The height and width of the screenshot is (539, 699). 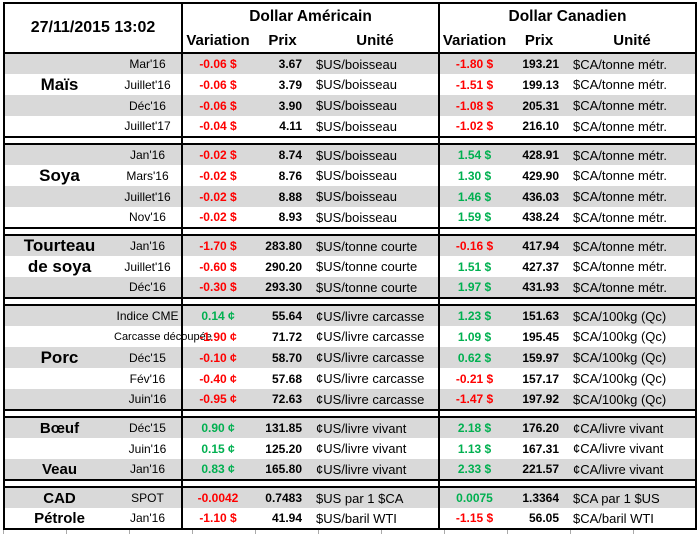 What do you see at coordinates (539, 41) in the screenshot?
I see `cad-prix-header: Prix` at bounding box center [539, 41].